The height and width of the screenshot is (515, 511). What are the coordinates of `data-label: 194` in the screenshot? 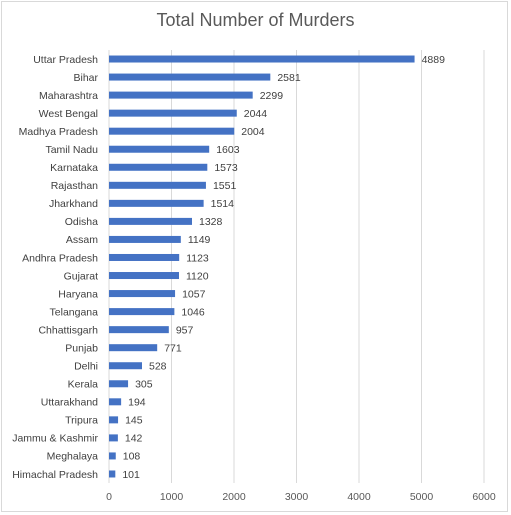 It's located at (137, 403).